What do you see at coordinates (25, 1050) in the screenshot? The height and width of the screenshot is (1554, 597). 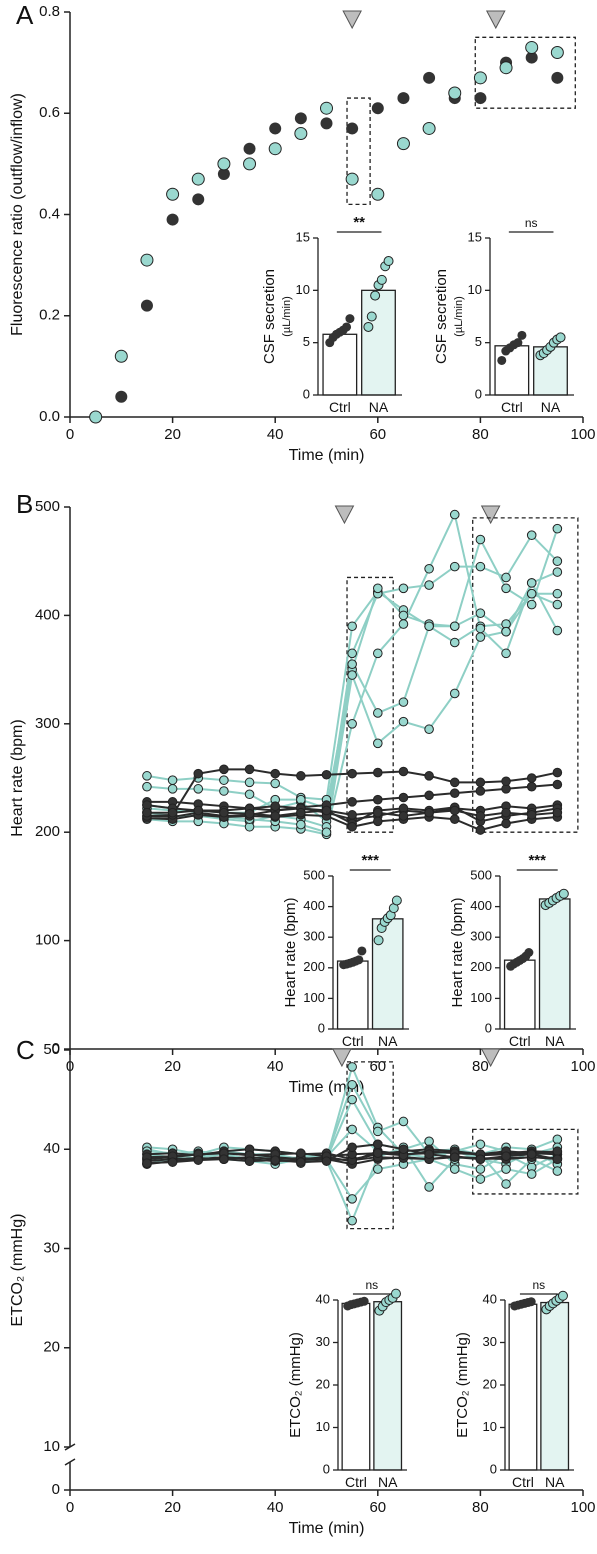 I see `panel-letter-C: C` at bounding box center [25, 1050].